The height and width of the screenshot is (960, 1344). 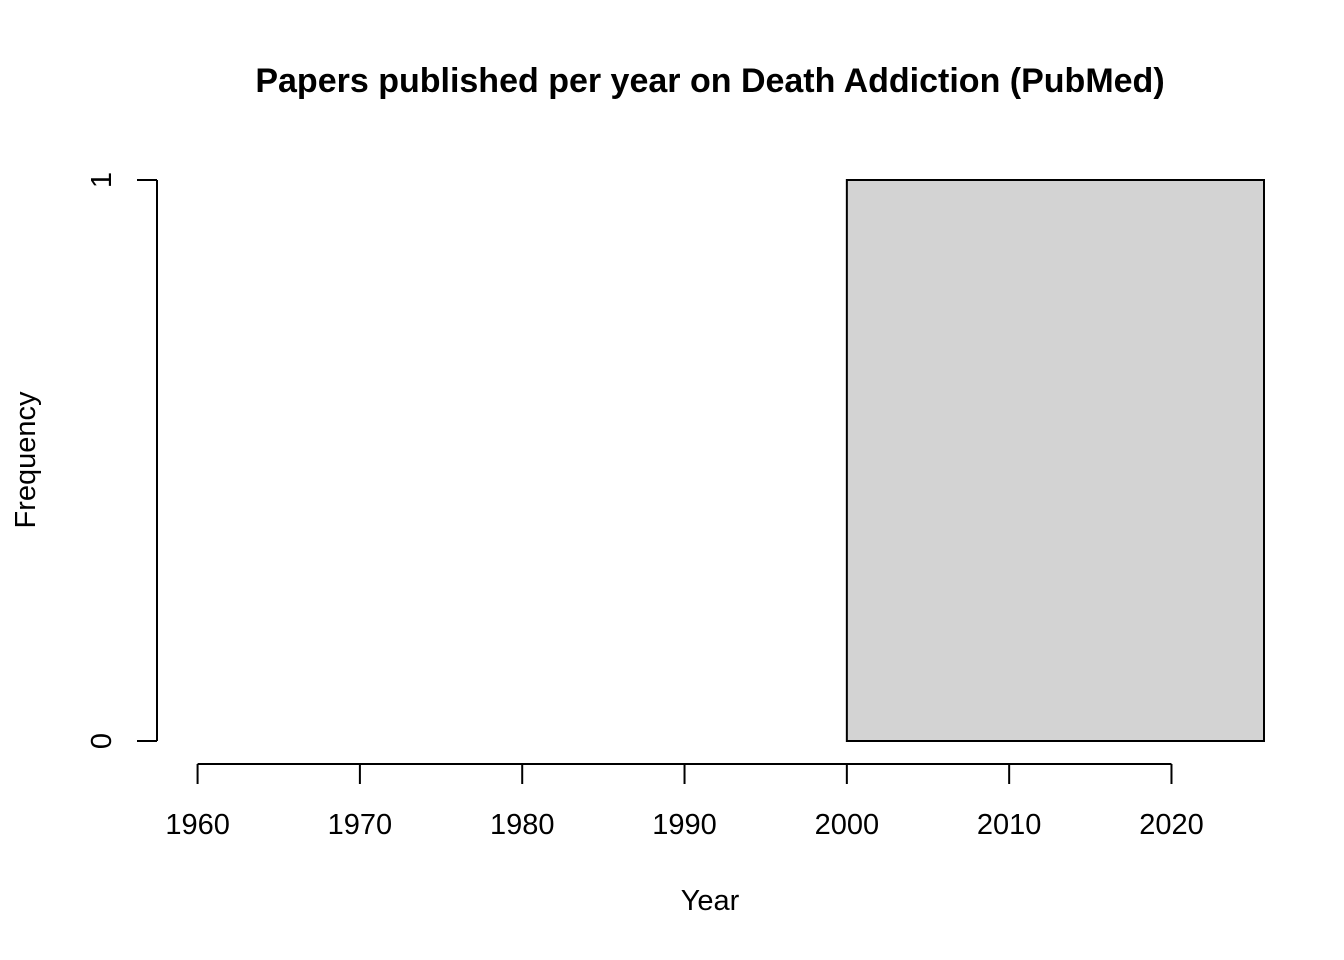 I want to click on y-axis: 01, so click(x=122, y=460).